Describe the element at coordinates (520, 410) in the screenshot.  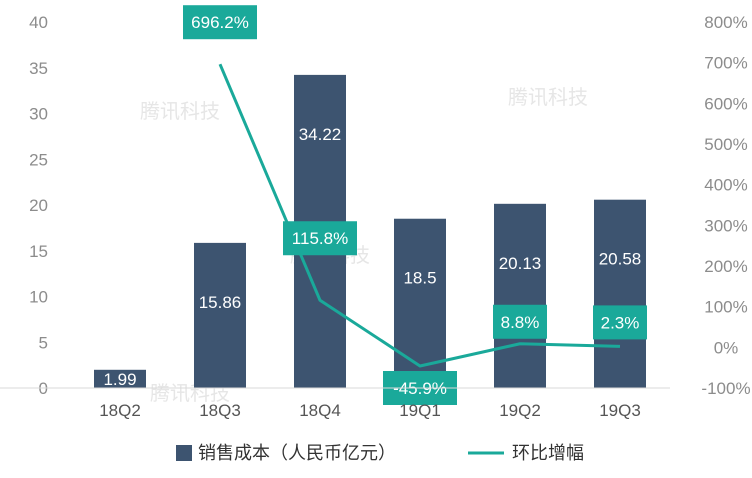
I see `x-axis-tick-label: 19Q2` at that location.